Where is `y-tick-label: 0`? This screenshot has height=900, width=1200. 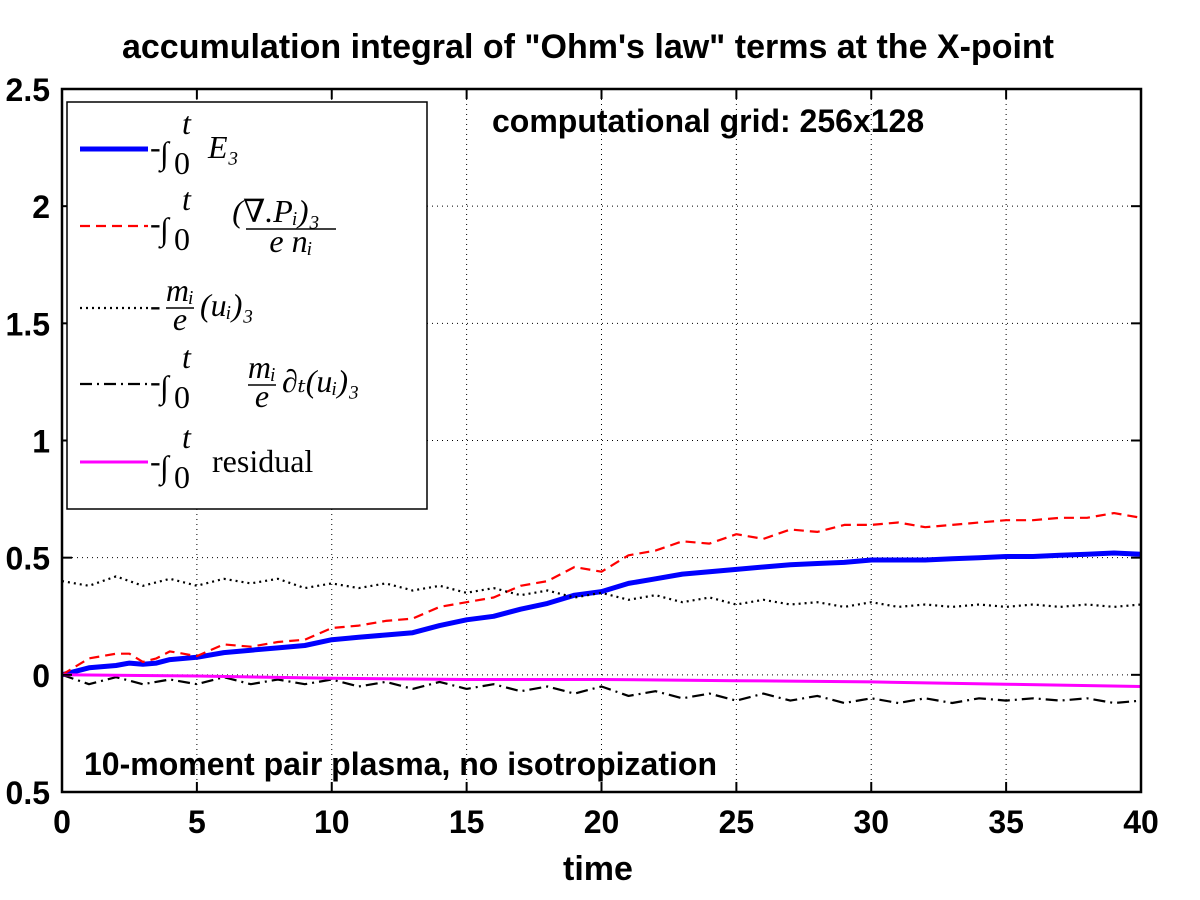
y-tick-label: 0 is located at coordinates (41, 676).